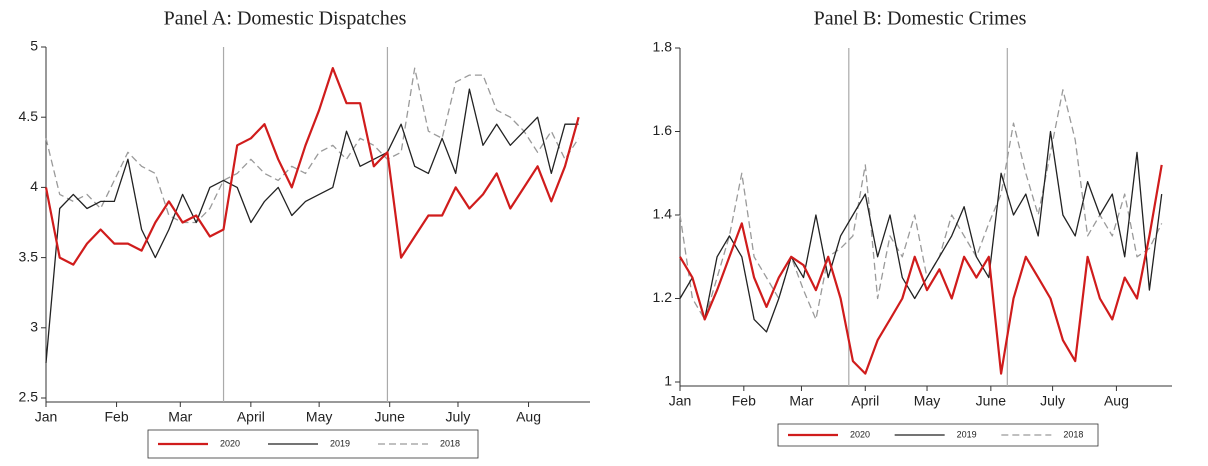 The width and height of the screenshot is (1208, 466). Describe the element at coordinates (34, 46) in the screenshot. I see `y-tick-label: 5` at that location.